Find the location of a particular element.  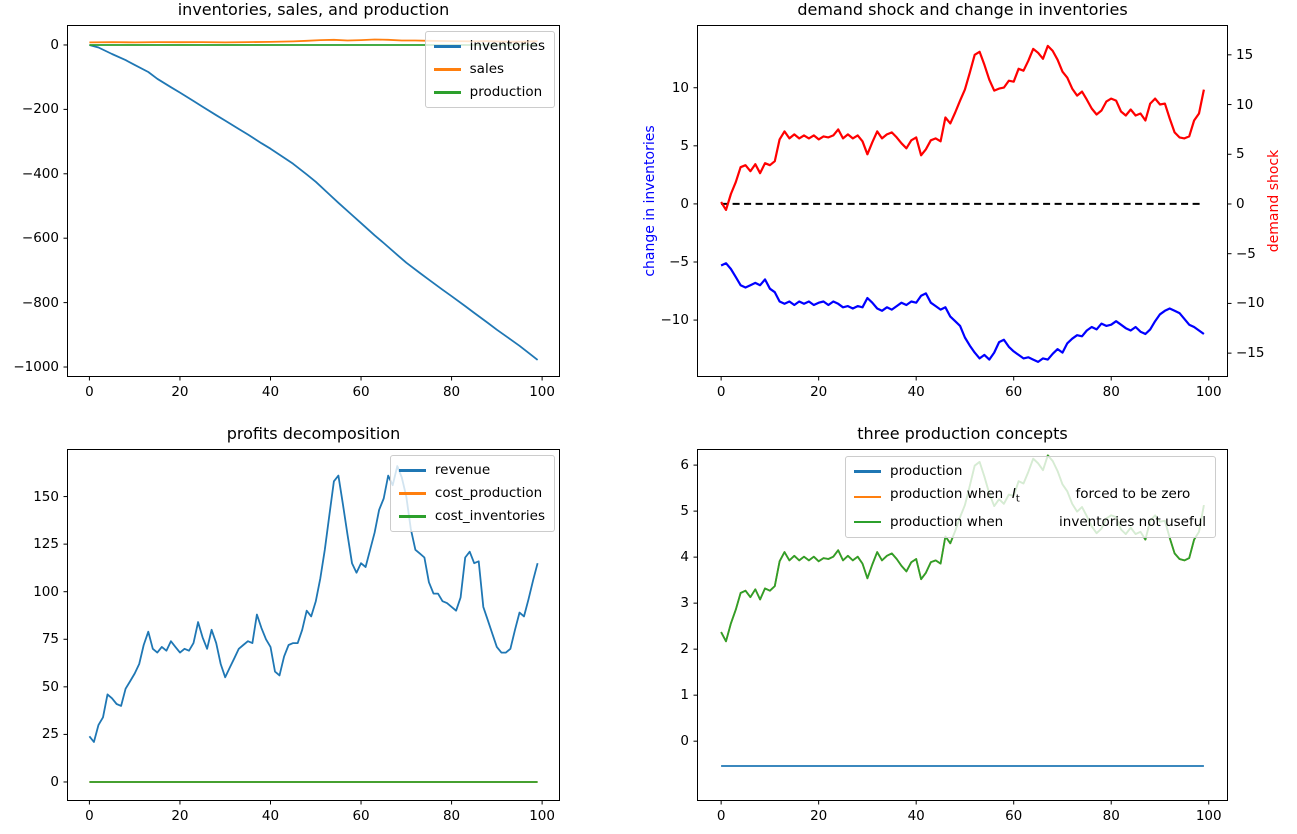

y-tick-label-left: 3 is located at coordinates (684, 603).